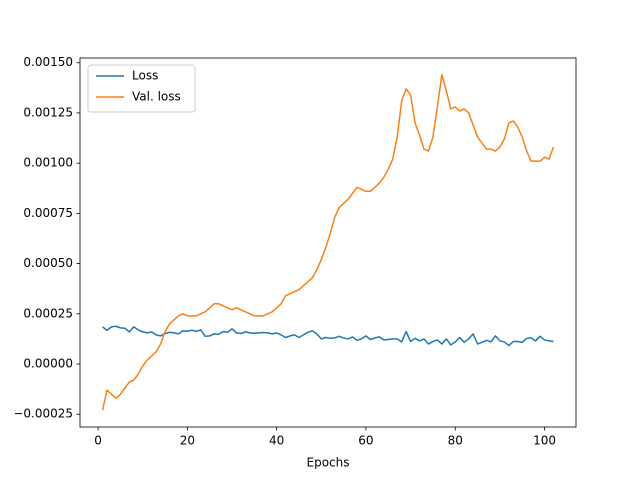 The height and width of the screenshot is (480, 640). Describe the element at coordinates (544, 441) in the screenshot. I see `x-tick-label: 100` at that location.